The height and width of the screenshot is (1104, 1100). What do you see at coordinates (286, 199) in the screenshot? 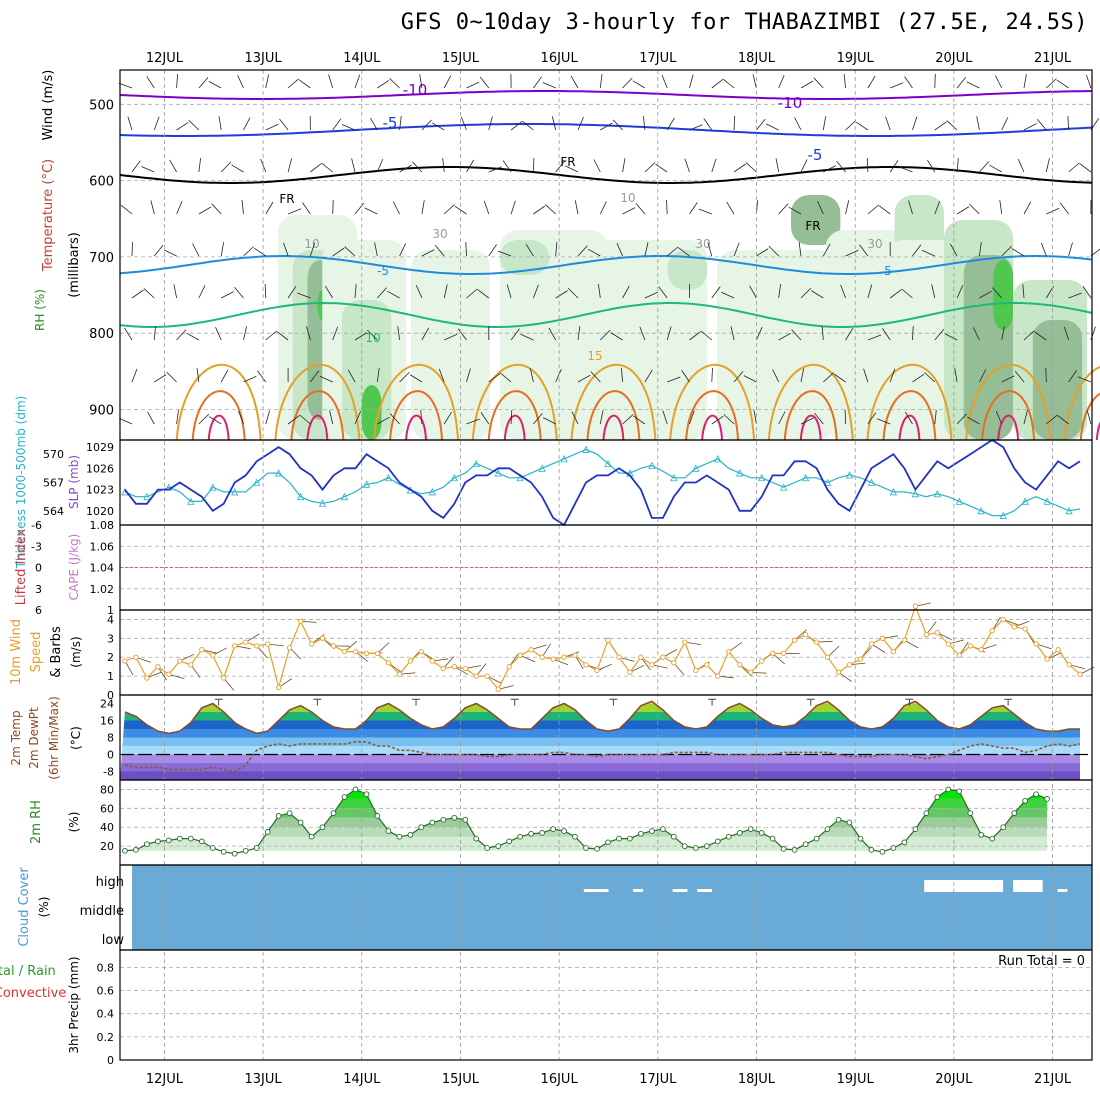
I see `contour-label: FR` at bounding box center [286, 199].